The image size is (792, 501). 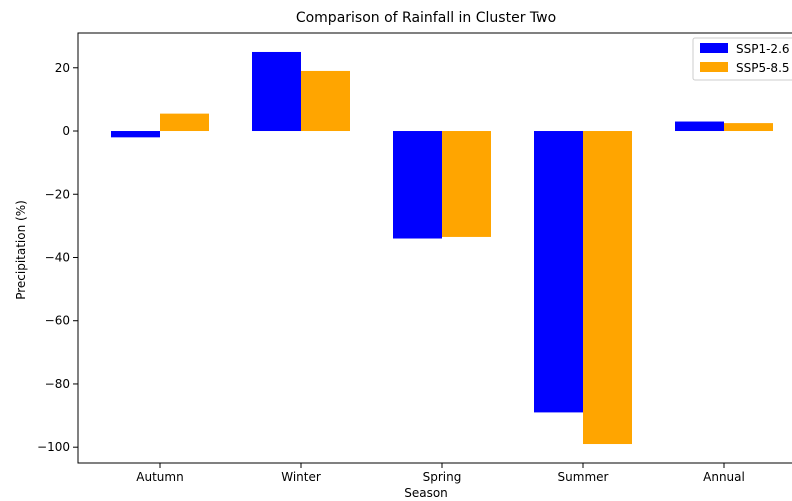 What do you see at coordinates (301, 477) in the screenshot?
I see `x-tick-label-winter: Winter` at bounding box center [301, 477].